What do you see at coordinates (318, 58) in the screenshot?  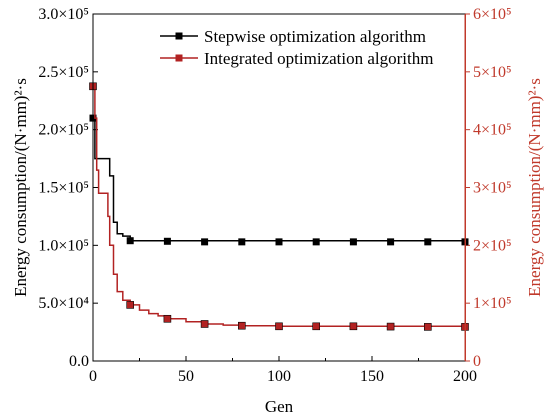 I see `legend-label-integrated: Integrated optimization algorithm` at bounding box center [318, 58].